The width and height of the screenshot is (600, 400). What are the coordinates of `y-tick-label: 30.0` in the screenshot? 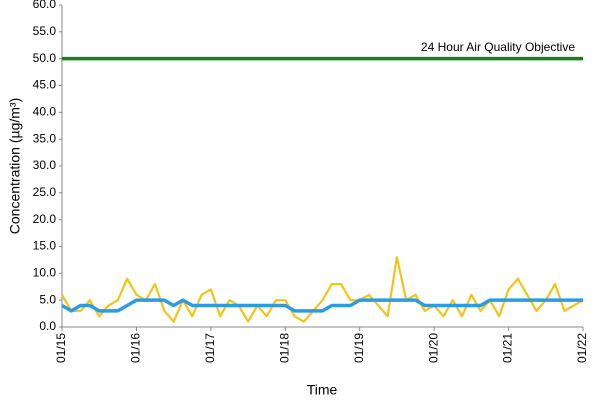 It's located at (45, 165).